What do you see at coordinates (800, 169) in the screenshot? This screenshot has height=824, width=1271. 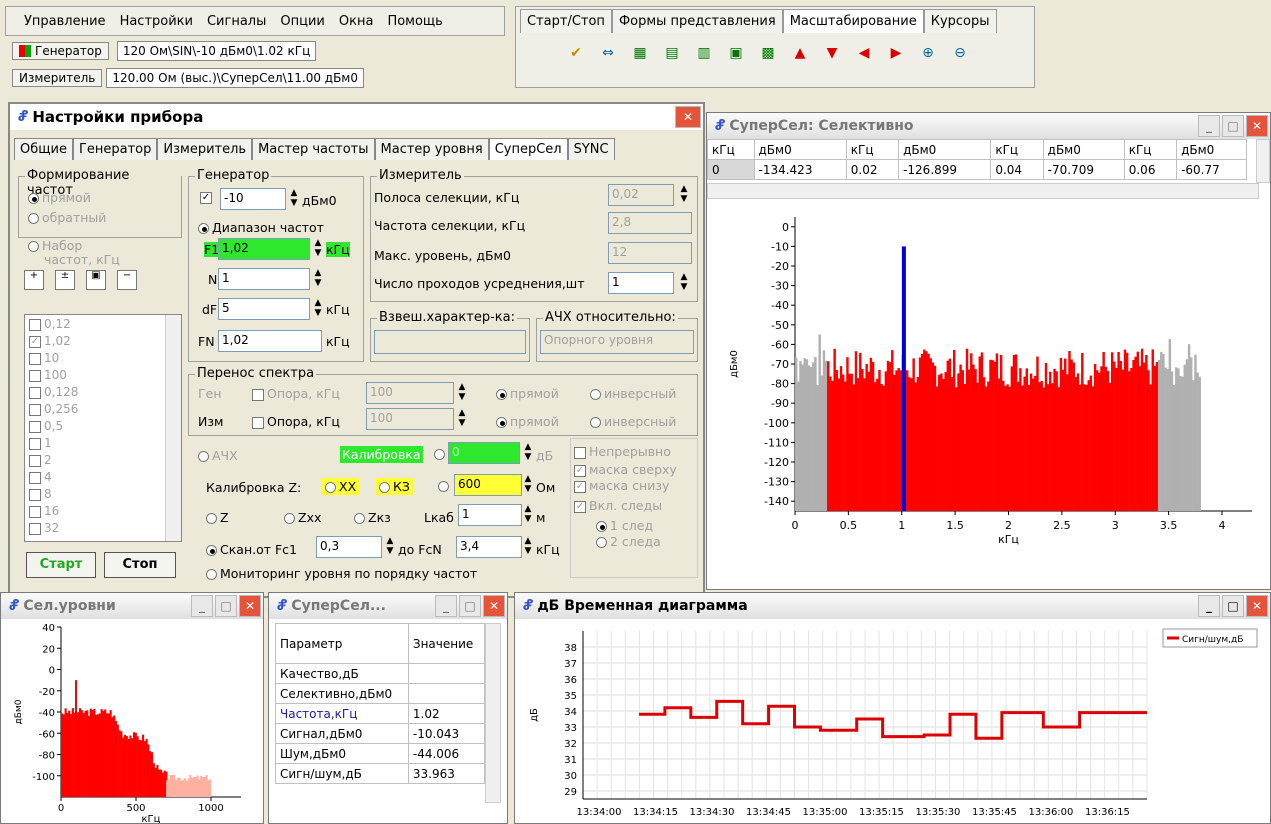 I see `table-cell: -134.423` at bounding box center [800, 169].